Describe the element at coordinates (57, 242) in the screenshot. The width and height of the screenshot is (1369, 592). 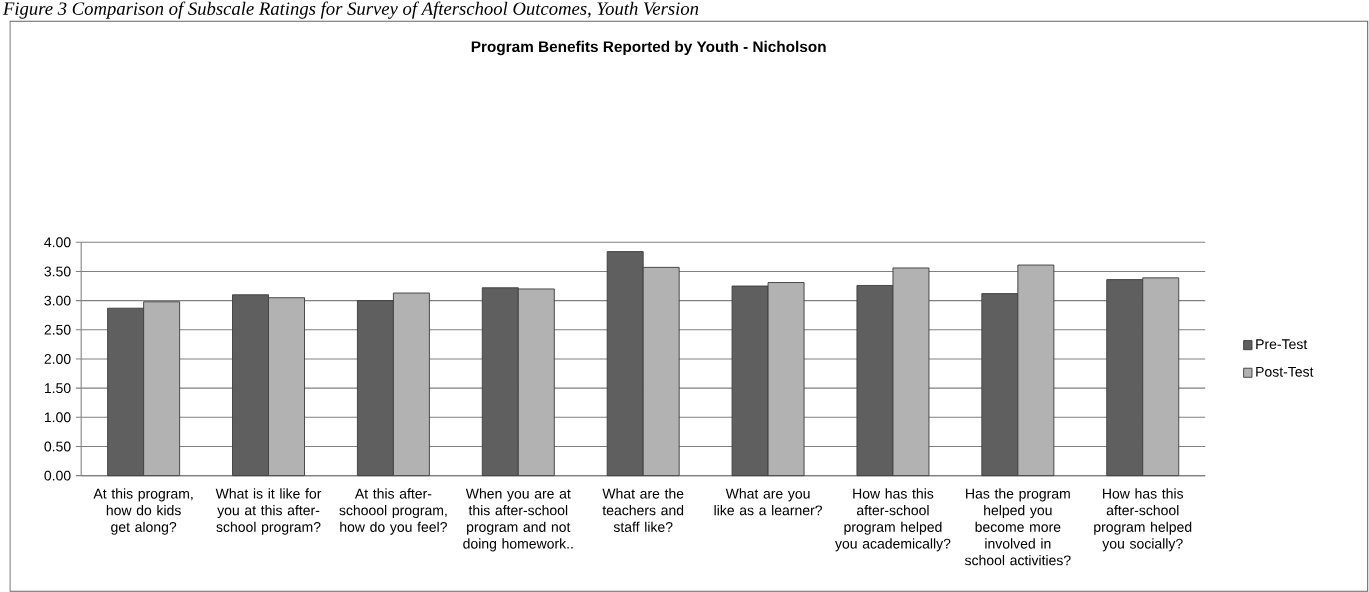
I see `y-tick-label: 4.00` at that location.